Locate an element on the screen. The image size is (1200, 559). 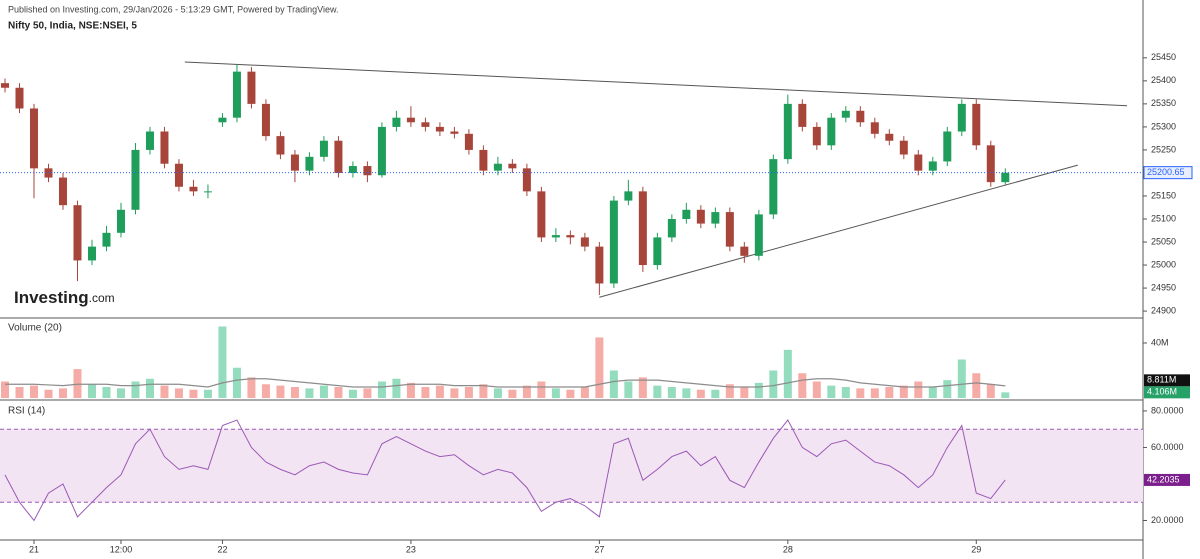
y-tick-label: 25450 is located at coordinates (1163, 57).